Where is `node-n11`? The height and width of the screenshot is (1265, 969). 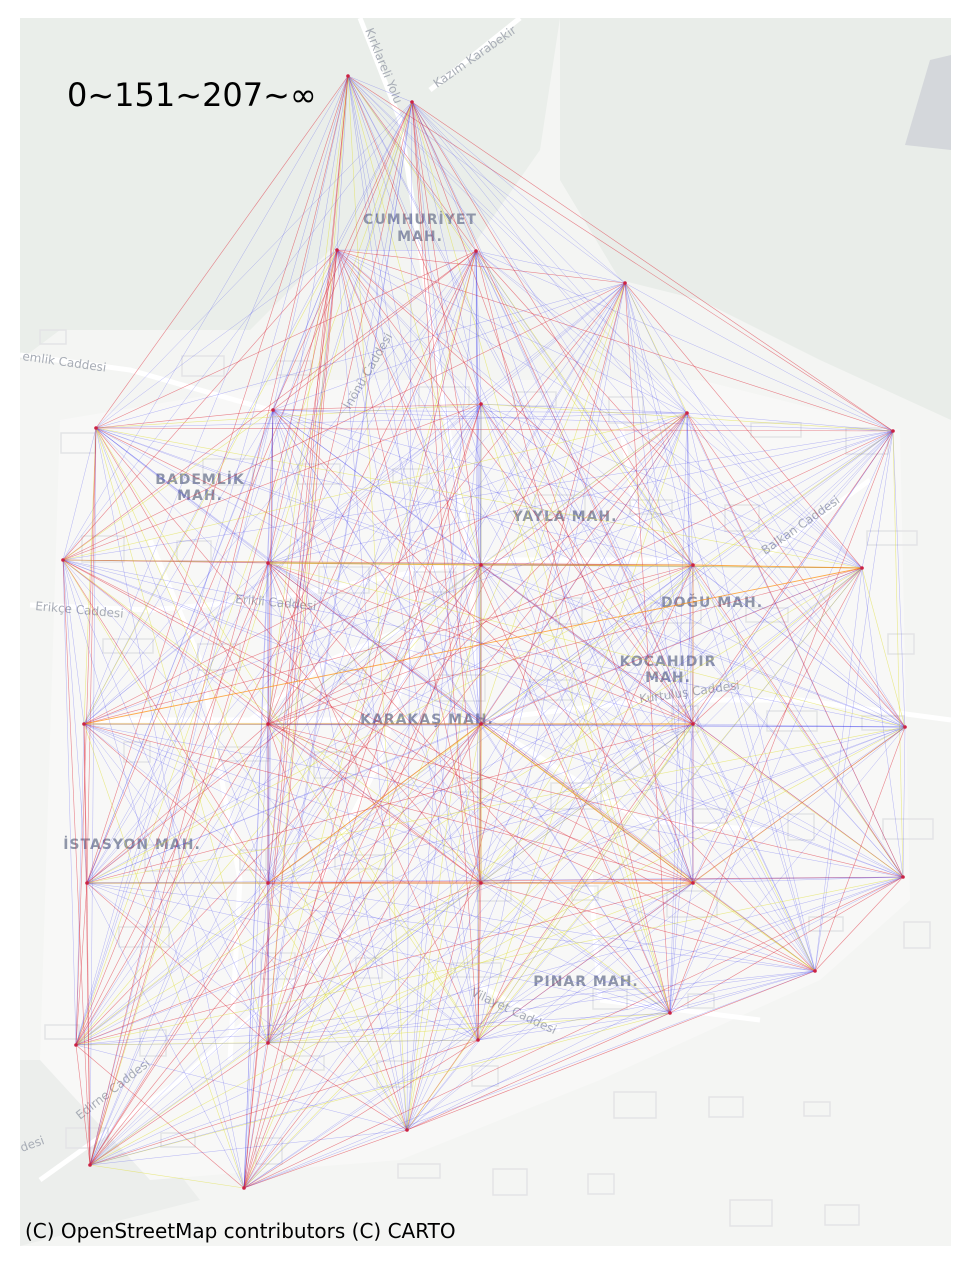 node-n11 is located at coordinates (63, 560).